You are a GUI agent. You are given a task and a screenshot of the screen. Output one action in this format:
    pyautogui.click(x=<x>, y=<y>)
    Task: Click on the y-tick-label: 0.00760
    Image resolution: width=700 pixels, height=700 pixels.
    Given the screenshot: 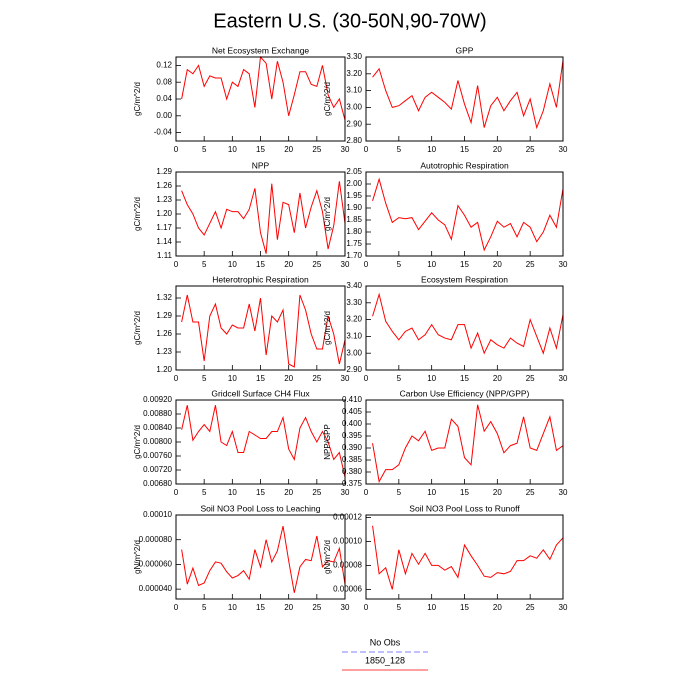 What is the action you would take?
    pyautogui.click(x=157, y=455)
    